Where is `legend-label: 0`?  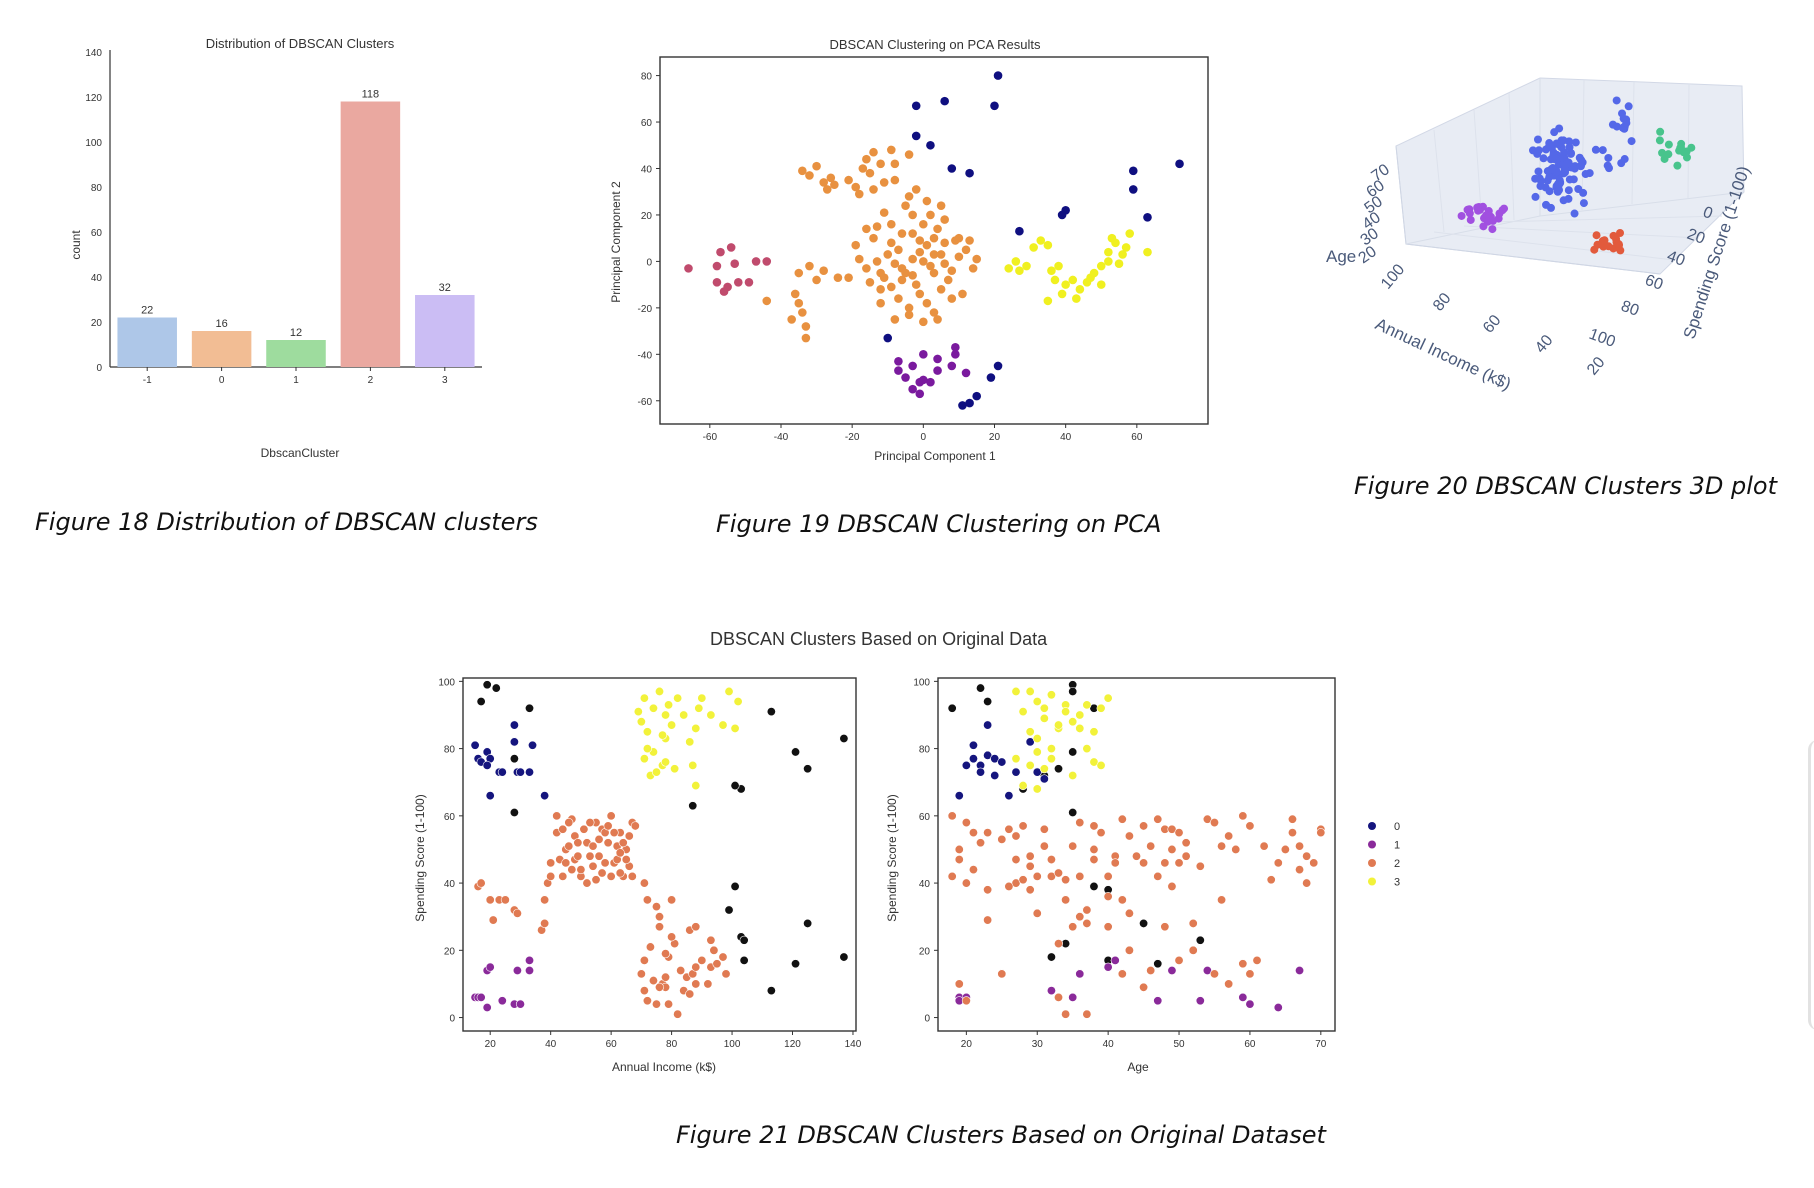 legend-label: 0 is located at coordinates (1397, 827).